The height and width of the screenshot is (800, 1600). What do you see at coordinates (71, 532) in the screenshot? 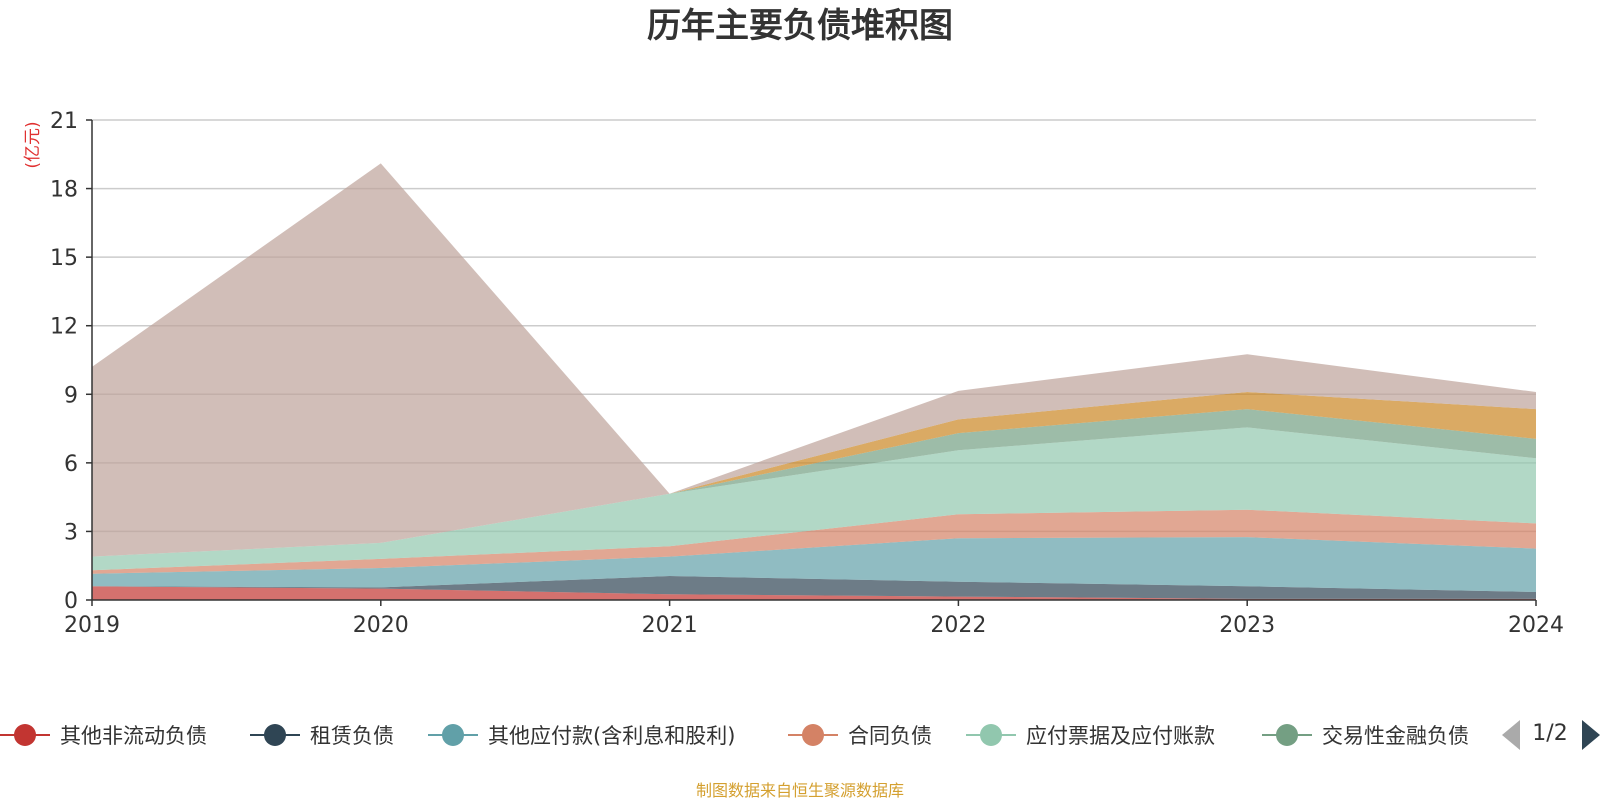
I see `y-tick-label: 3` at bounding box center [71, 532].